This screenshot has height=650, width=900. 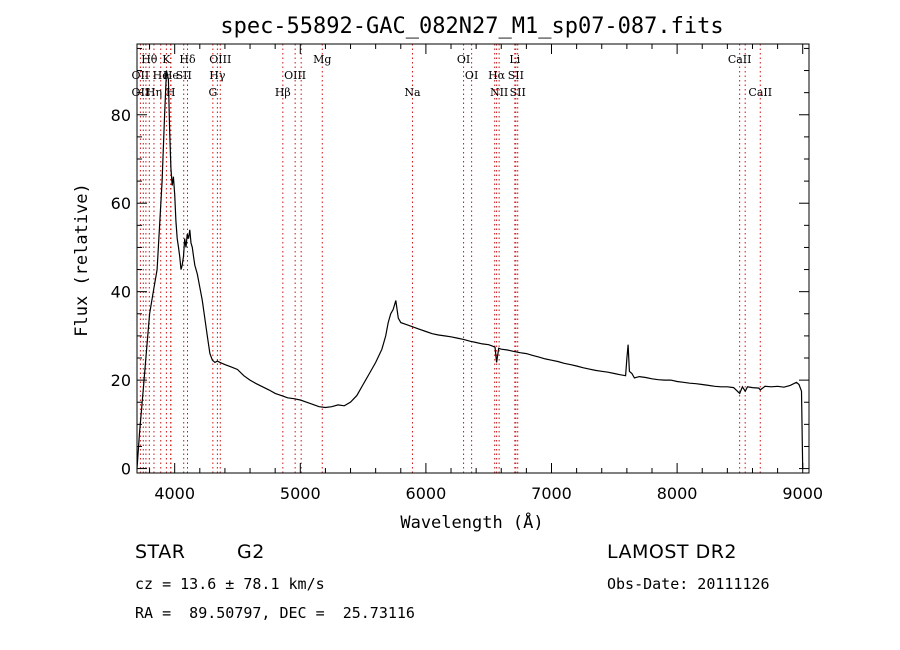 I want to click on spectral-line-label: Hθ, so click(x=149, y=59).